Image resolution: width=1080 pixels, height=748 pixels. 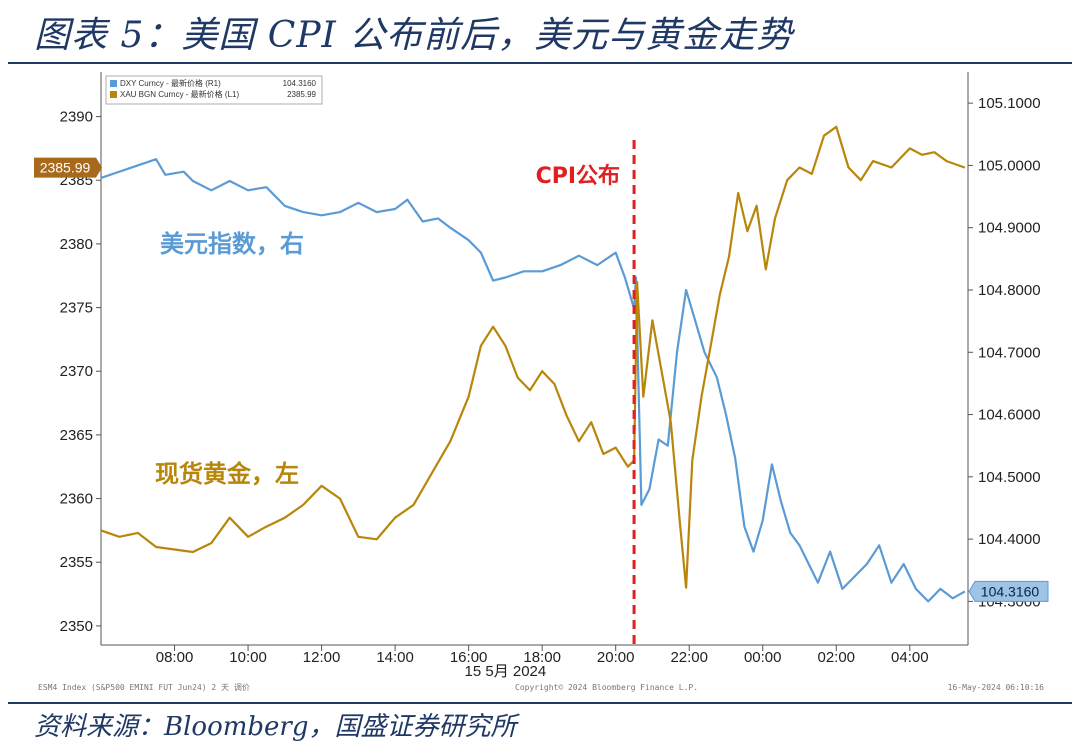 I want to click on right-tick-label: 104.7000, so click(x=1009, y=352).